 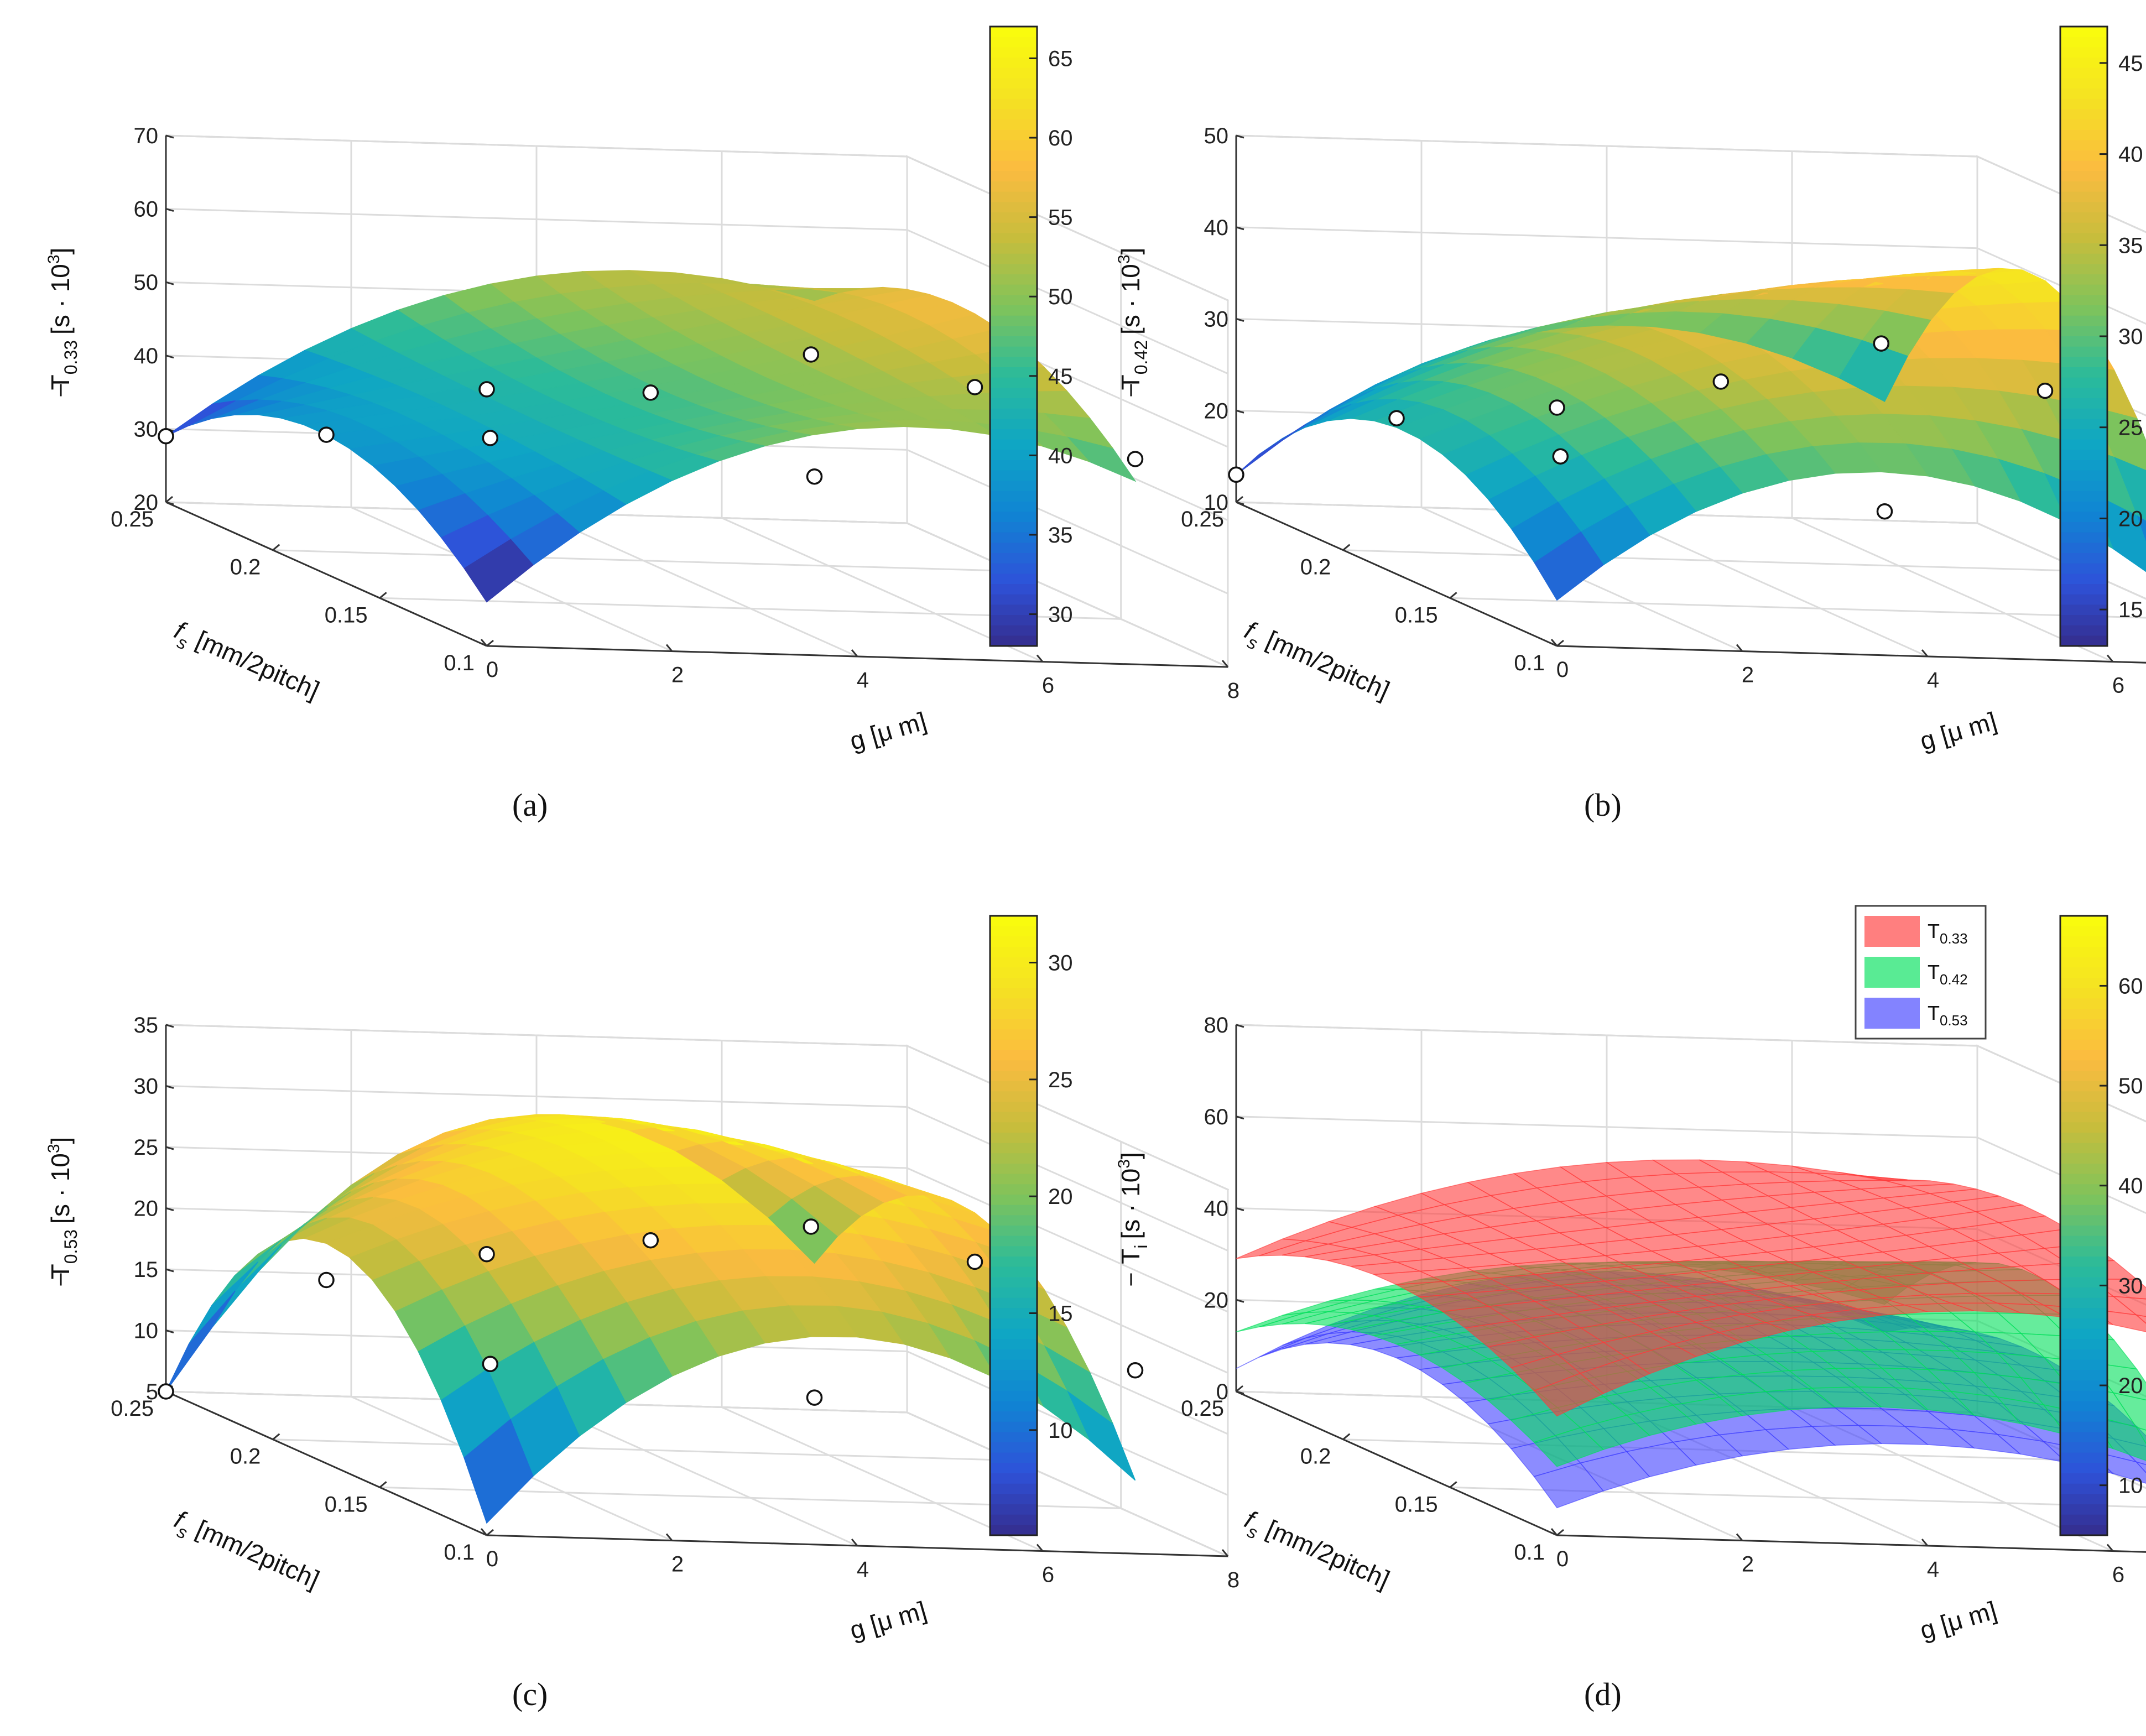 What do you see at coordinates (1233, 1580) in the screenshot?
I see `g-tick-label: 8` at bounding box center [1233, 1580].